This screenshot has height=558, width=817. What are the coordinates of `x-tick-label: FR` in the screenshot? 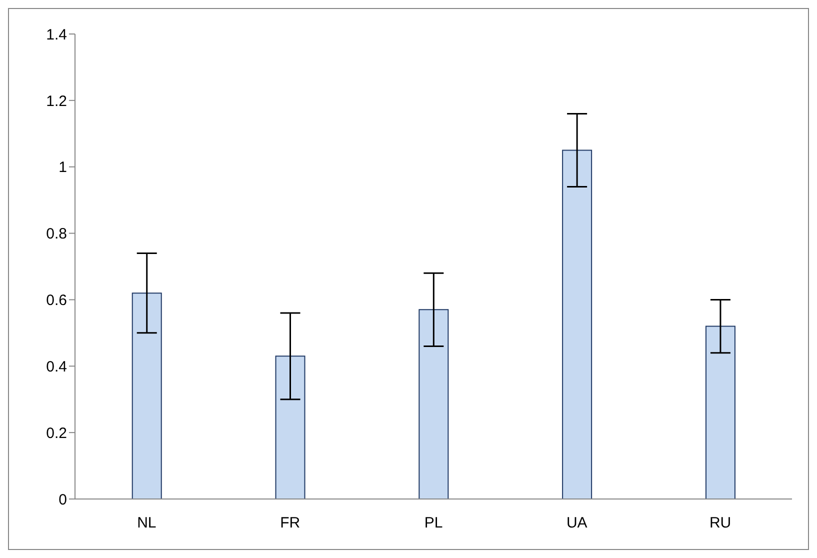 It's located at (290, 523).